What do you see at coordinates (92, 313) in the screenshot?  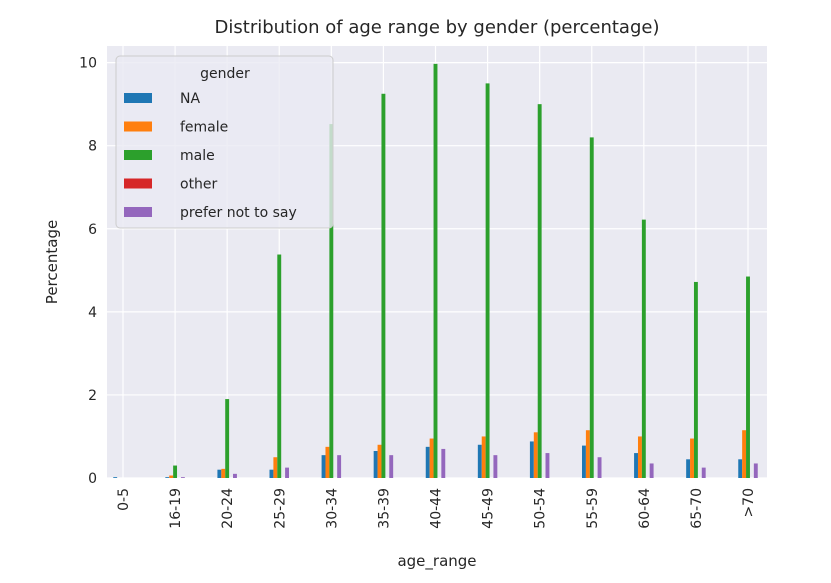 I see `y-tick-label: 4` at bounding box center [92, 313].